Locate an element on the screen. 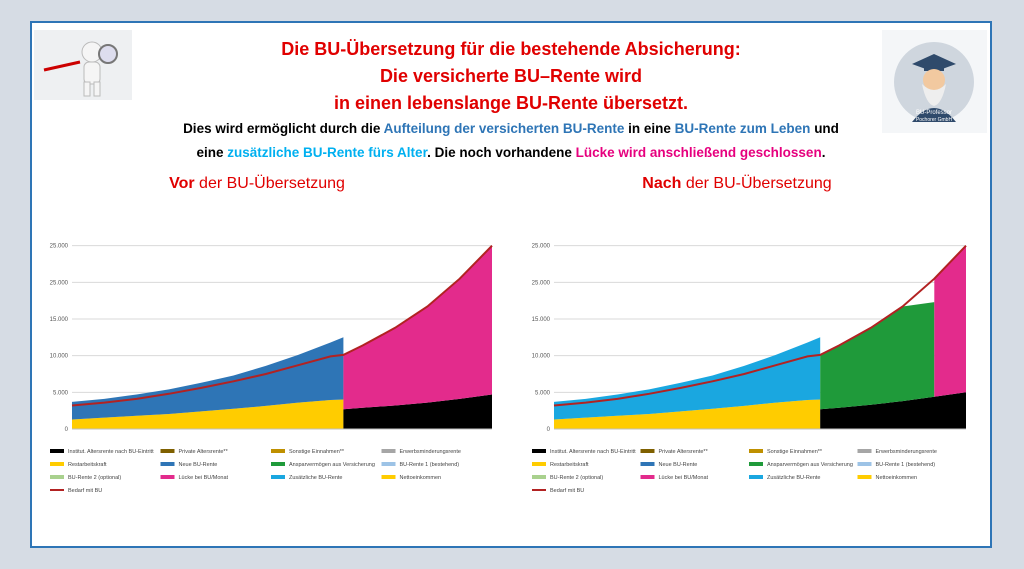  sub2-d: Lücke wird anschließend geschlossen is located at coordinates (698, 152).